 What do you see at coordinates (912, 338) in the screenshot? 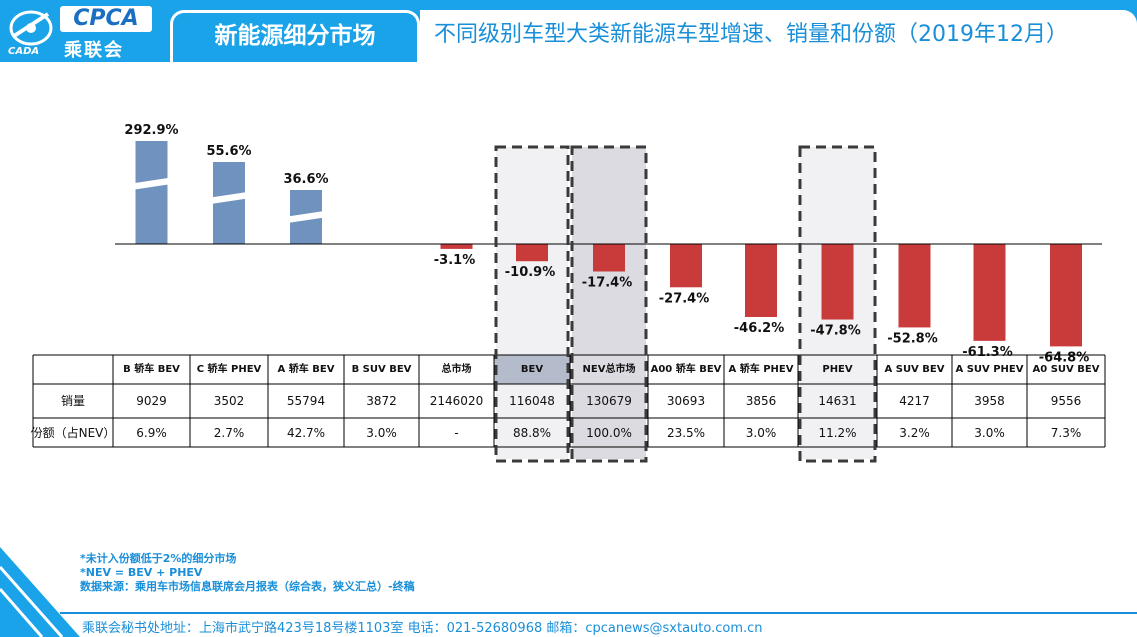
I see `value-label: -52.8%` at bounding box center [912, 338].